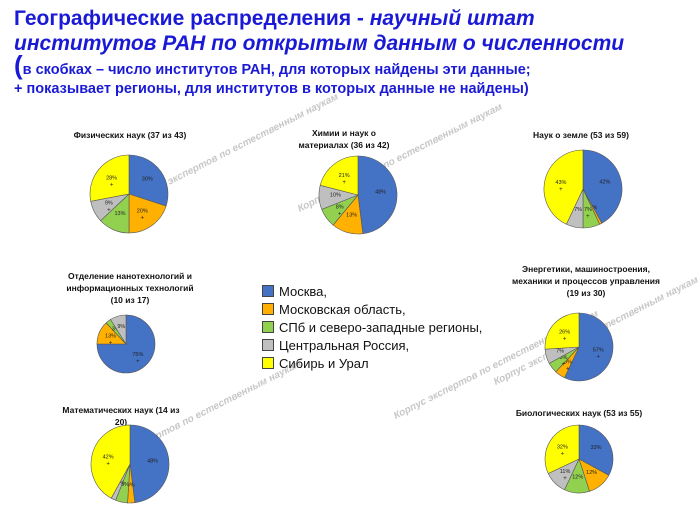 Image resolution: width=700 pixels, height=516 pixels. I want to click on legend-swatch-spb, so click(268, 327).